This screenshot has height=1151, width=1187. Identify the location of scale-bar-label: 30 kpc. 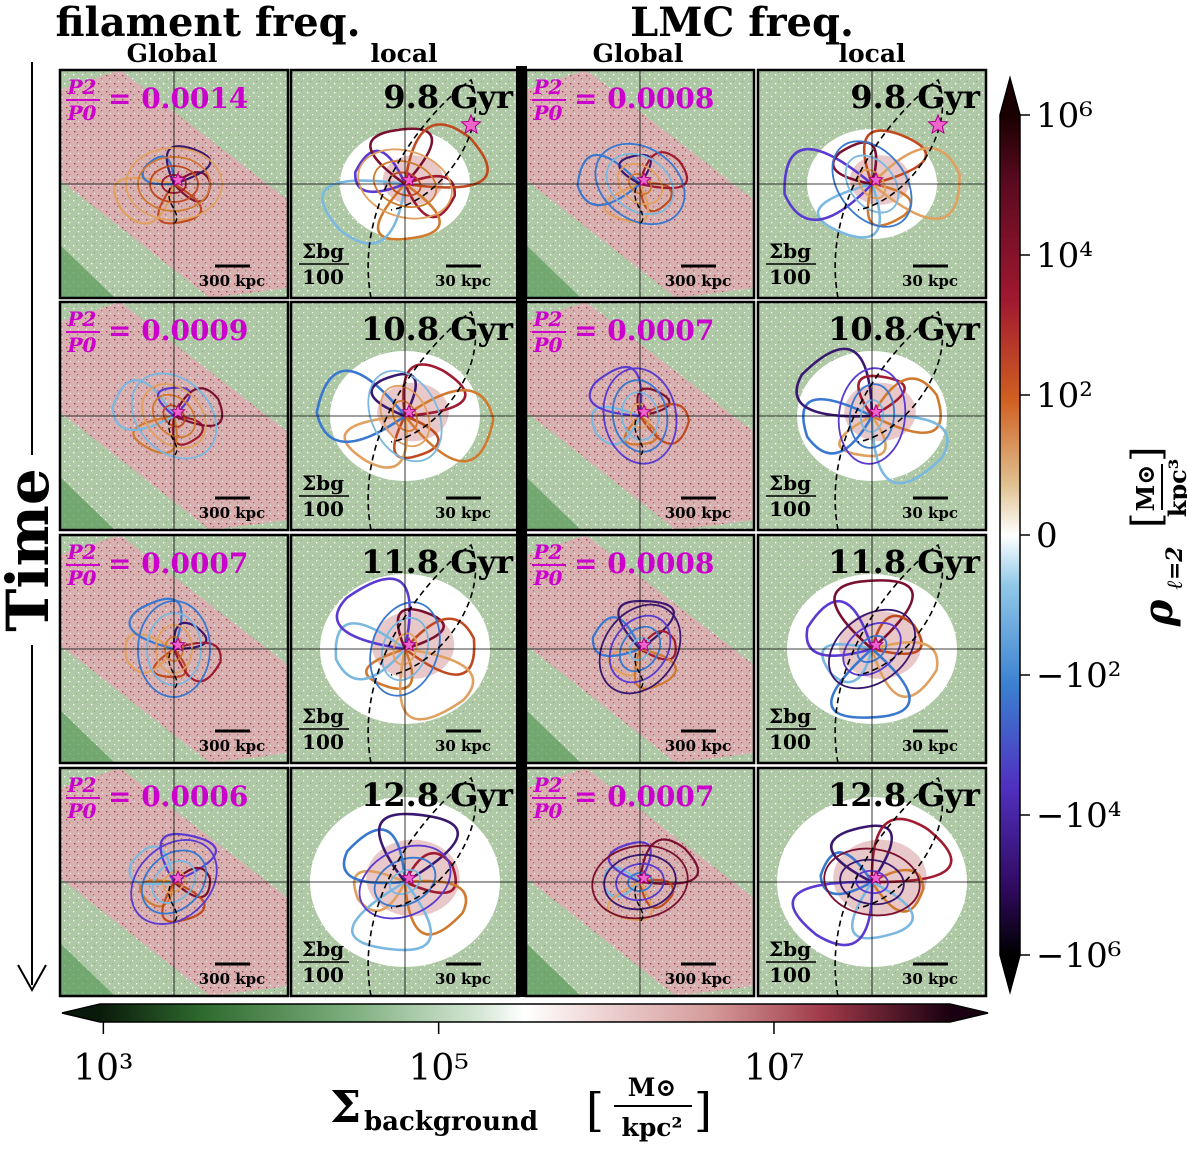
(930, 513).